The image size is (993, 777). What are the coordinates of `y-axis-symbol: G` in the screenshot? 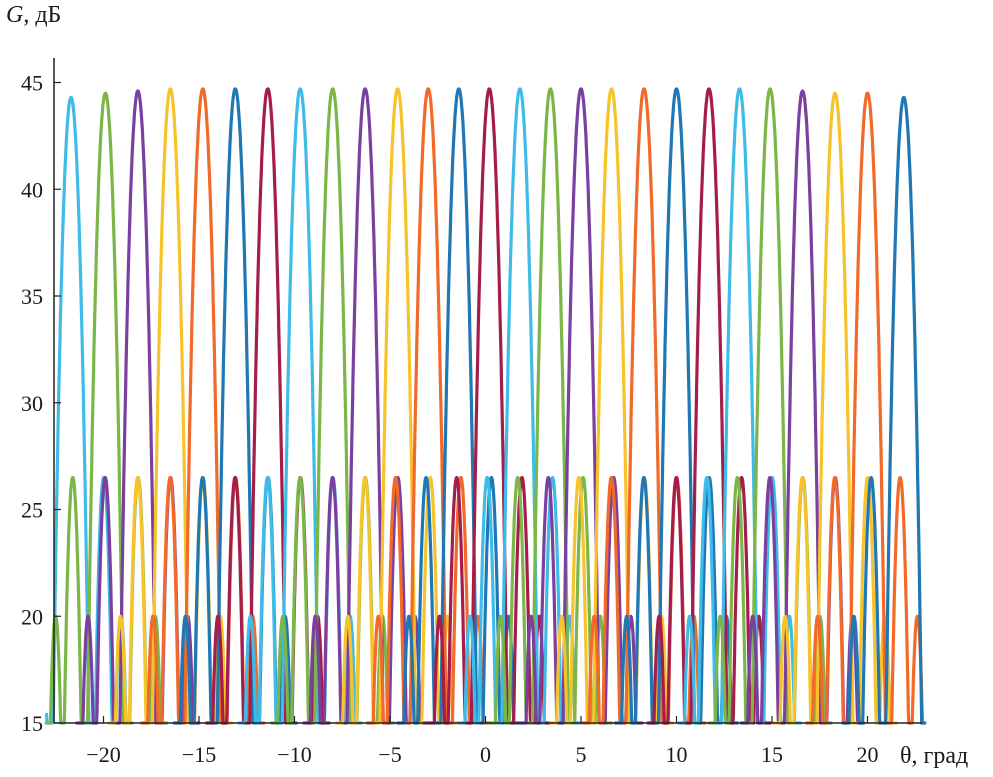 It's located at (14, 15).